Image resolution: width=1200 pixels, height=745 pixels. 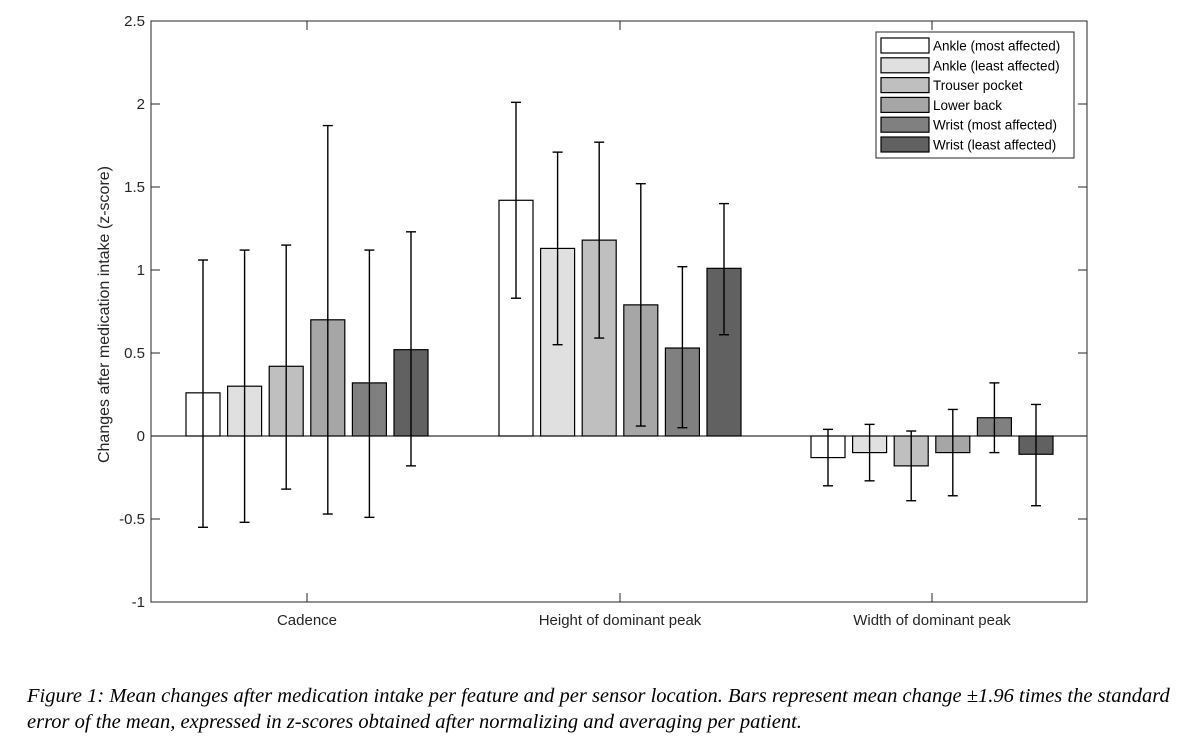 What do you see at coordinates (138, 602) in the screenshot?
I see `y-tick-label: -1` at bounding box center [138, 602].